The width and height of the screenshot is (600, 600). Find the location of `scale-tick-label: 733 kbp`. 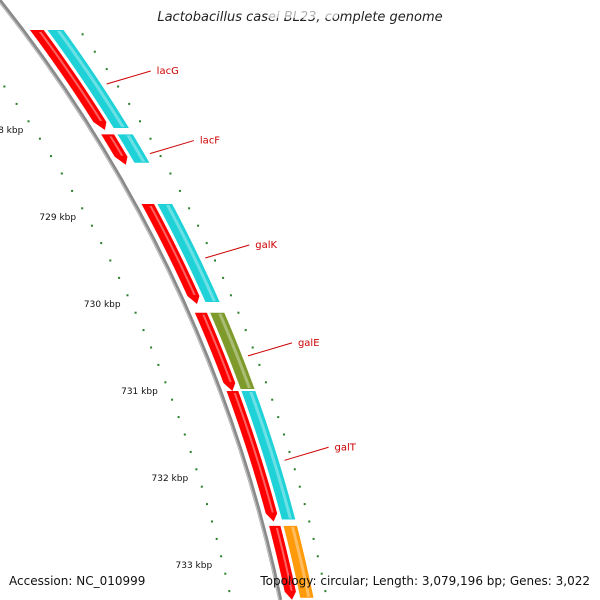

scale-tick-label: 733 kbp is located at coordinates (194, 566).